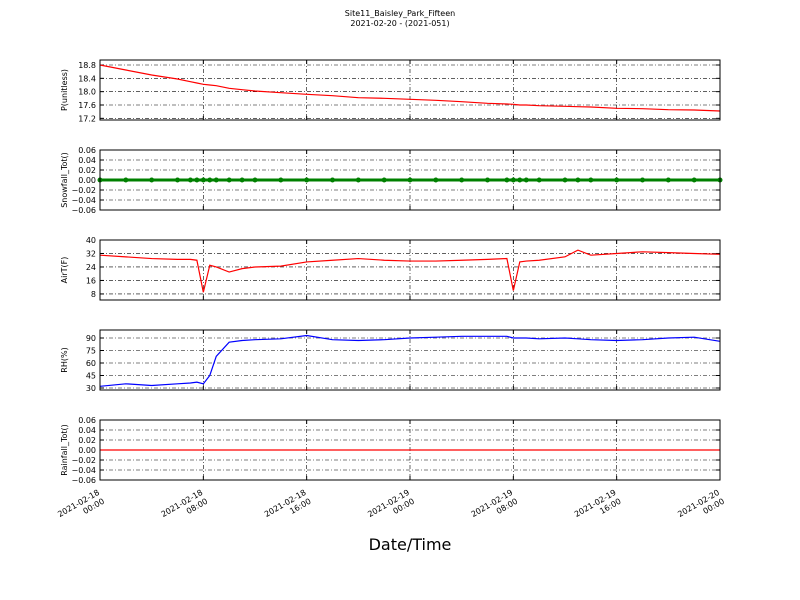 The height and width of the screenshot is (600, 800). I want to click on y-tick-label: 8, so click(93, 294).